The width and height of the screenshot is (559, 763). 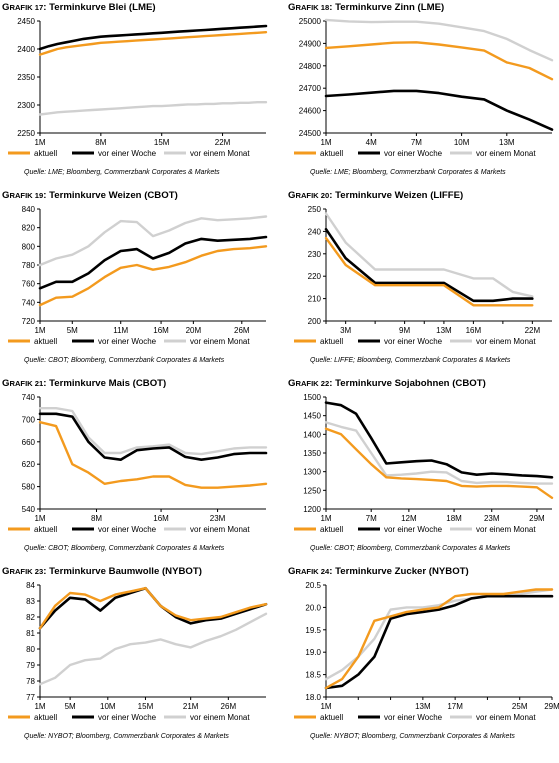 What do you see at coordinates (108, 383) in the screenshot?
I see `chart-title-text: Terminkurve Mais (CBOT)` at bounding box center [108, 383].